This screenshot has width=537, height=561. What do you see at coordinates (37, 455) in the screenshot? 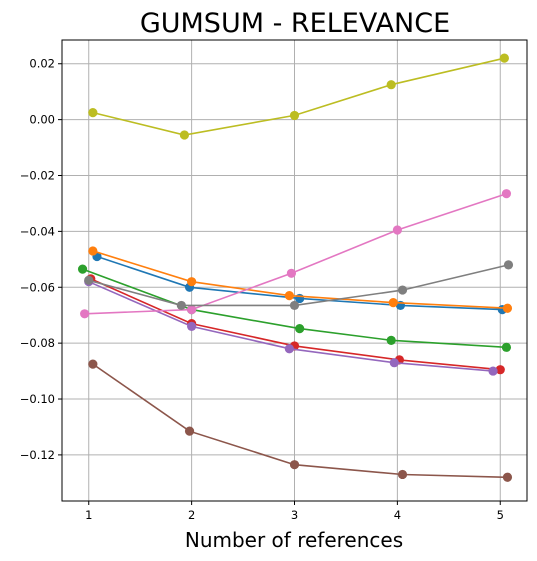
I see `y-tick-label: −0.12` at bounding box center [37, 455].